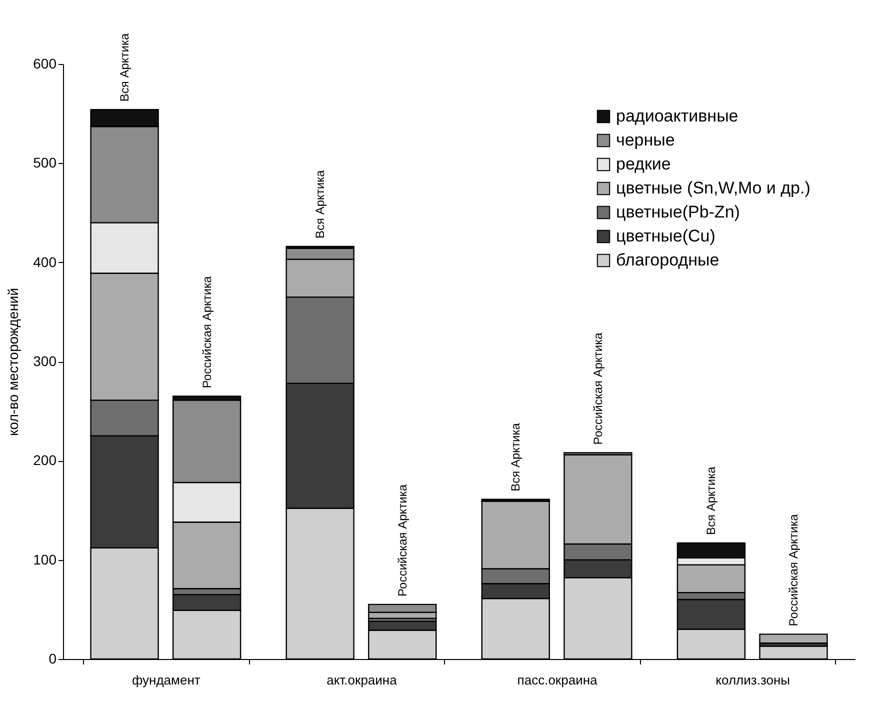 Image resolution: width=875 pixels, height=705 pixels. What do you see at coordinates (13, 362) in the screenshot?
I see `y-axis-title: кол-во месторождений` at bounding box center [13, 362].